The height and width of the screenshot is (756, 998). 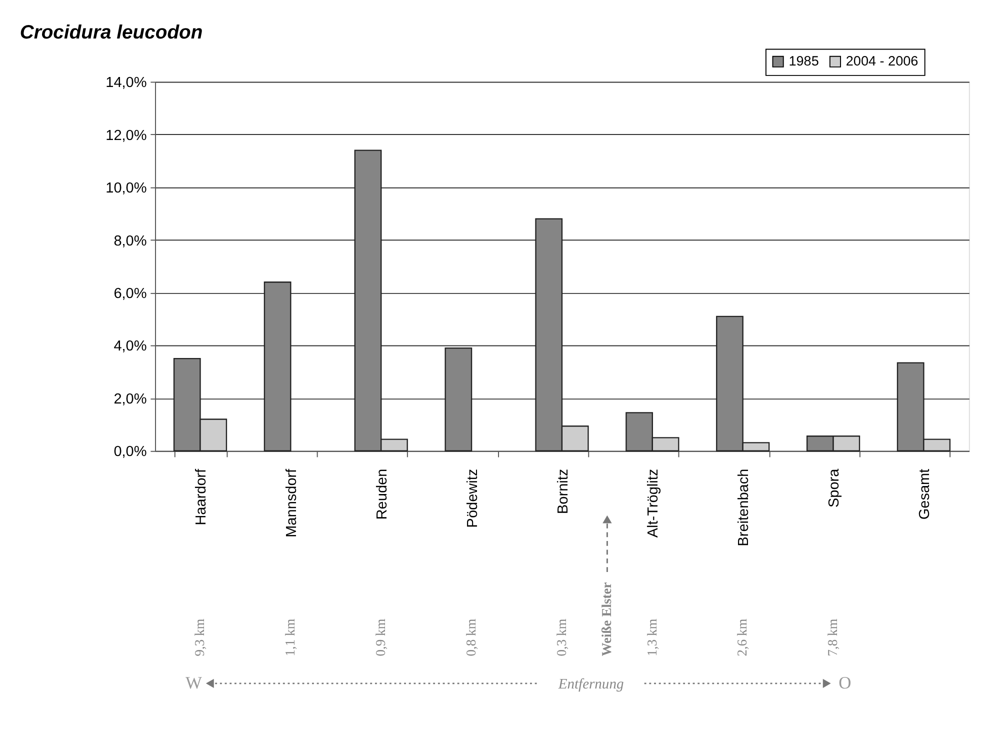 What do you see at coordinates (202, 497) in the screenshot?
I see `x-tick-label: Haardorf` at bounding box center [202, 497].